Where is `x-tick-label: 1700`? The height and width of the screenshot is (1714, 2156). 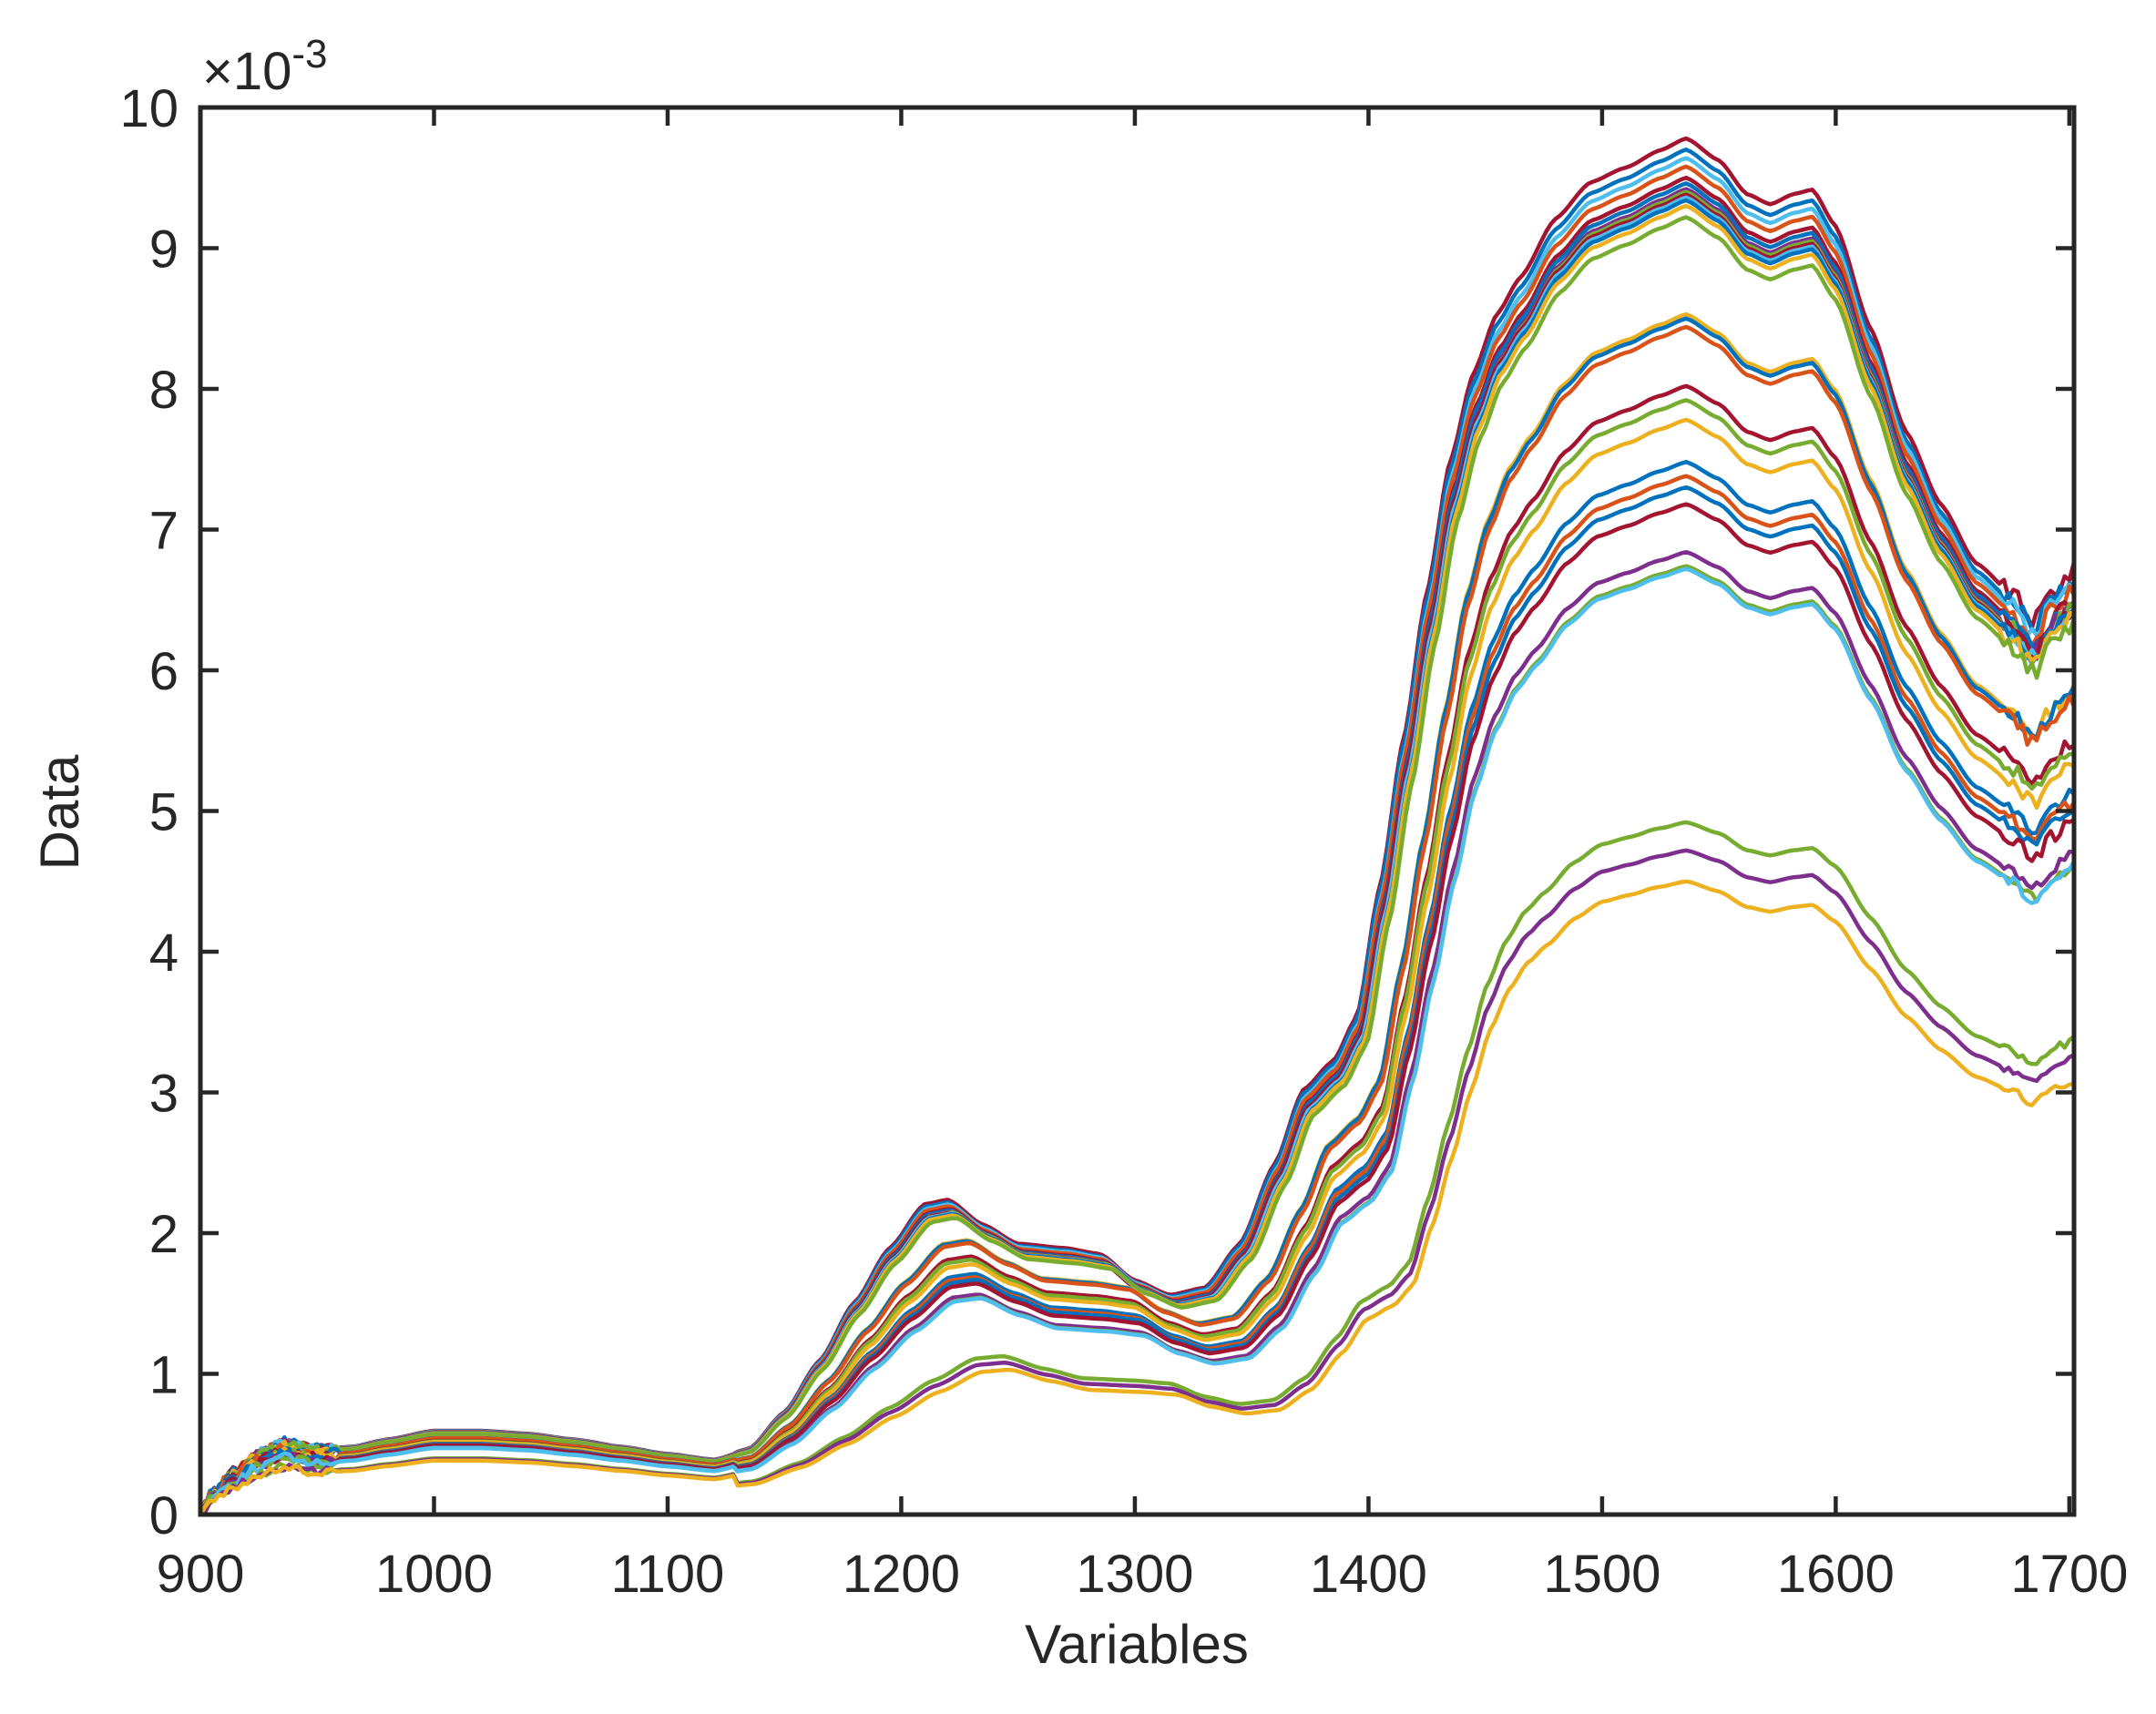
x-tick-label: 1700 is located at coordinates (2069, 1574).